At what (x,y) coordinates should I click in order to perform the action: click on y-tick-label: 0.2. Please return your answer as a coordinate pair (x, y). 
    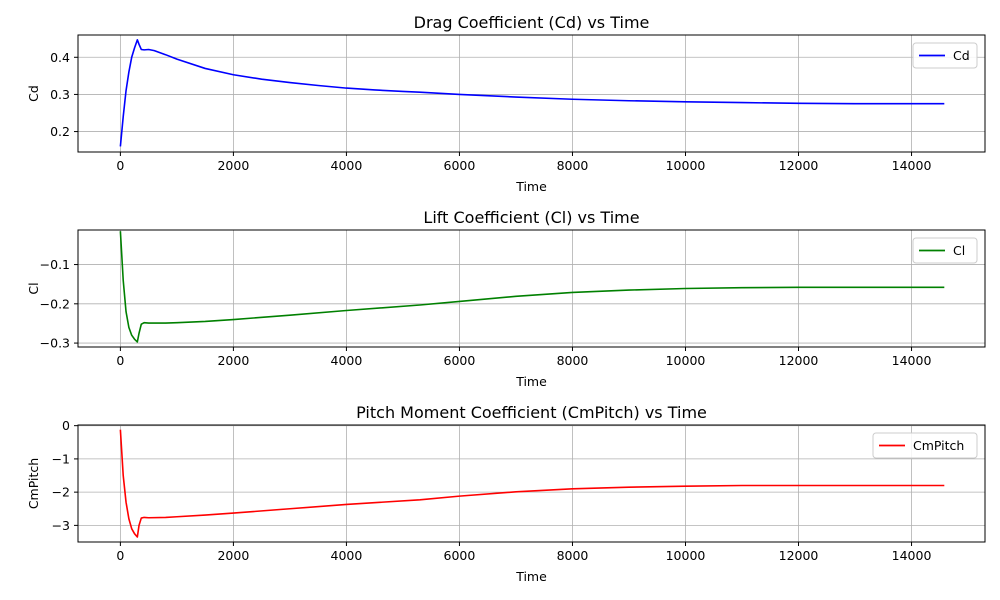
    Looking at the image, I should click on (60, 131).